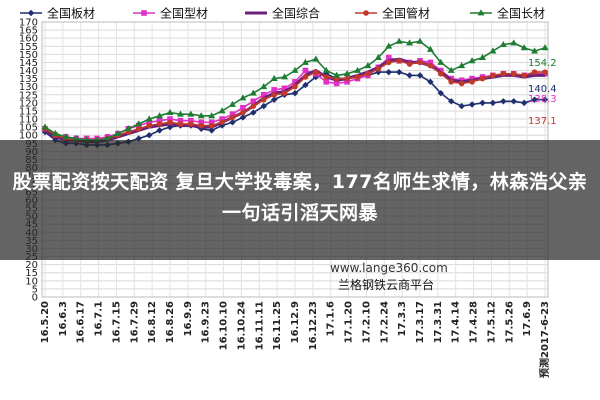 The height and width of the screenshot is (400, 600). I want to click on legend-label: 全国板材, so click(71, 13).